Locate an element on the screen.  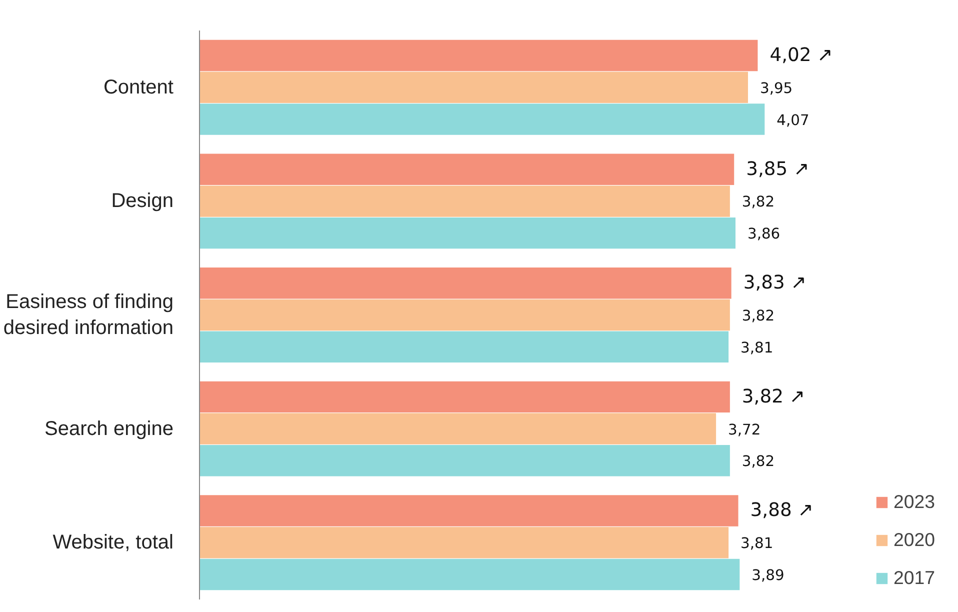
data-label: 3,72 is located at coordinates (744, 429).